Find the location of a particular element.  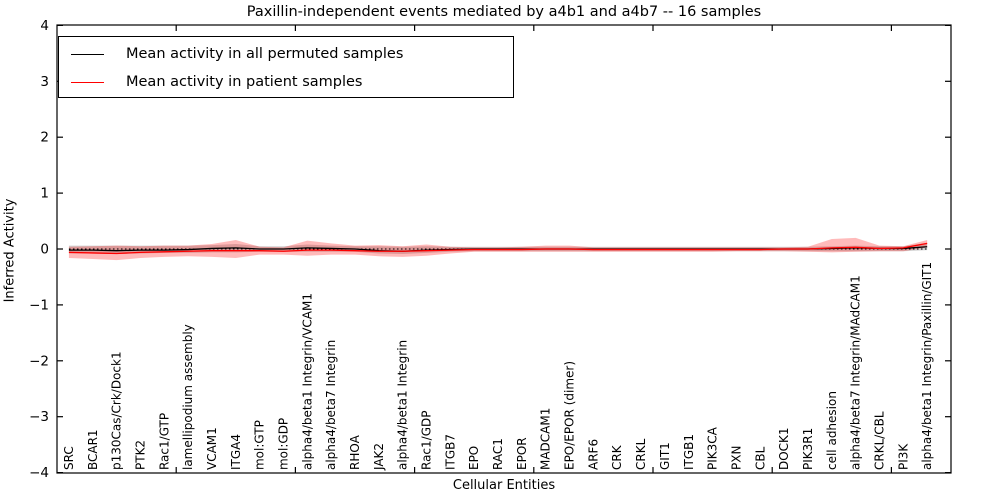

y-tick-label: −1 is located at coordinates (39, 305).